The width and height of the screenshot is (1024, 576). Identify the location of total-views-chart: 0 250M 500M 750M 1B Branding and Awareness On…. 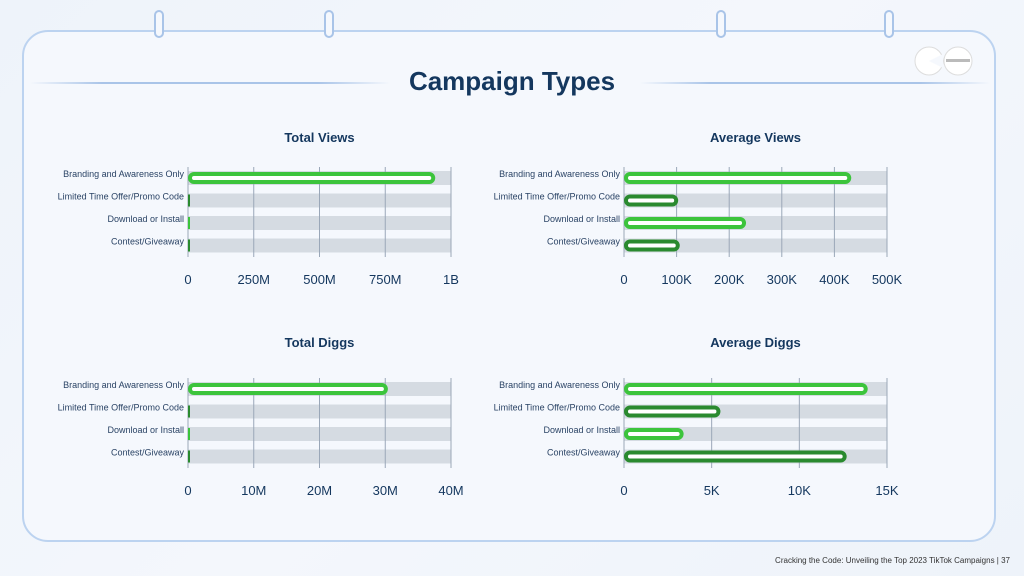
(258, 227).